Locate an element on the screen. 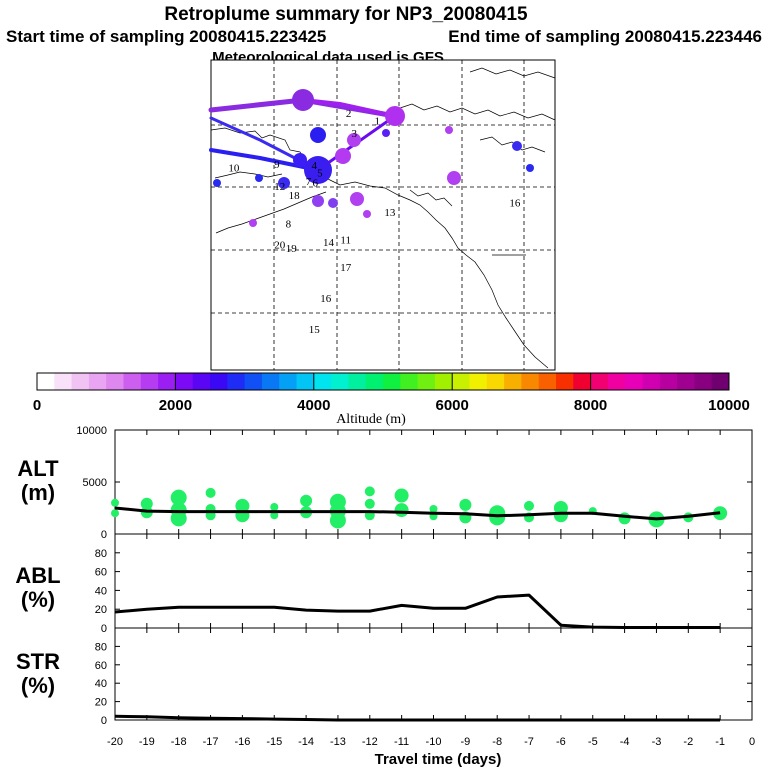 Image resolution: width=768 pixels, height=768 pixels. abl-series-line is located at coordinates (417, 611).